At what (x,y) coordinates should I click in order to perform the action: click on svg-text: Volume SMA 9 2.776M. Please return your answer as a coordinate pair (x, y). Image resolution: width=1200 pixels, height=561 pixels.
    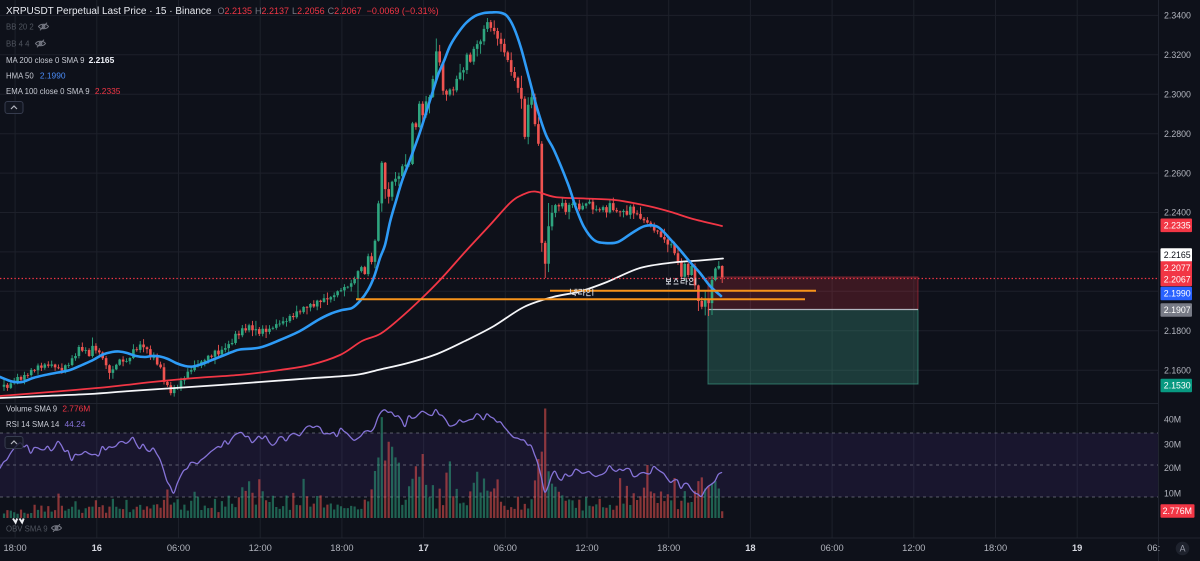
    Looking at the image, I should click on (48, 409).